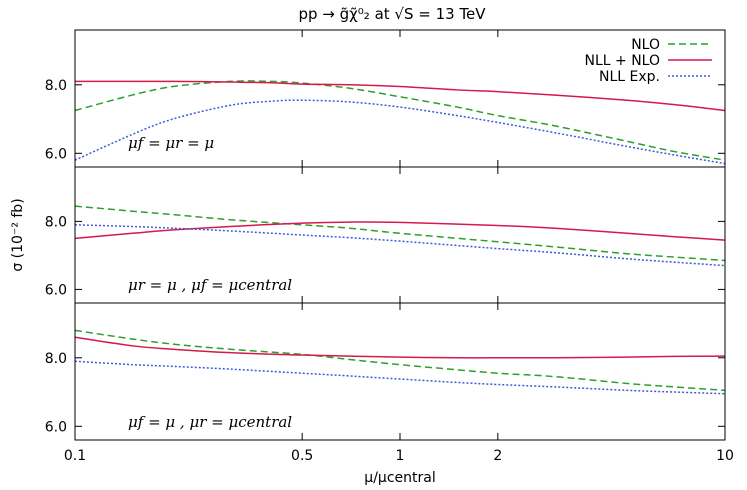 This screenshot has width=747, height=490. What do you see at coordinates (645, 45) in the screenshot?
I see `legend-label: NLO` at bounding box center [645, 45].